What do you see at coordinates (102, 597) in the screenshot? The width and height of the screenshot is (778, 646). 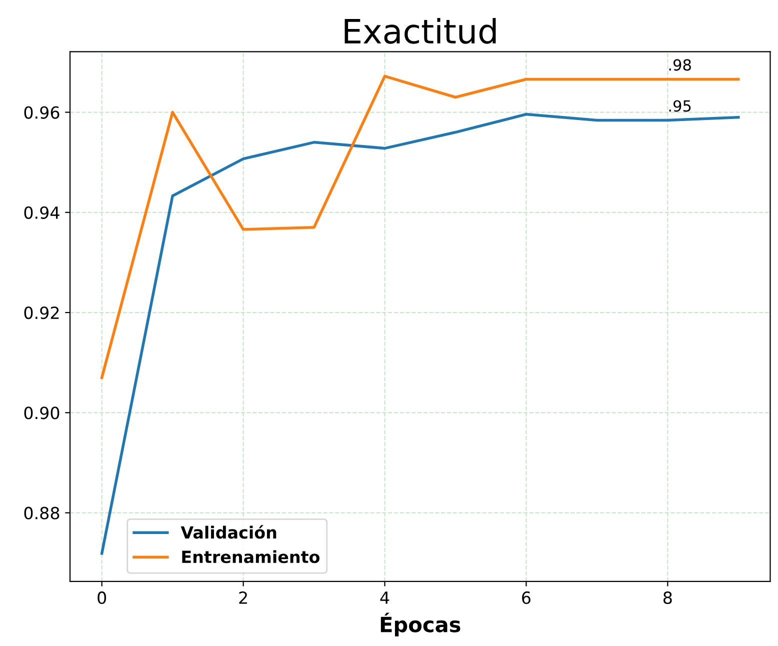 I see `x-tick-label: 0` at bounding box center [102, 597].